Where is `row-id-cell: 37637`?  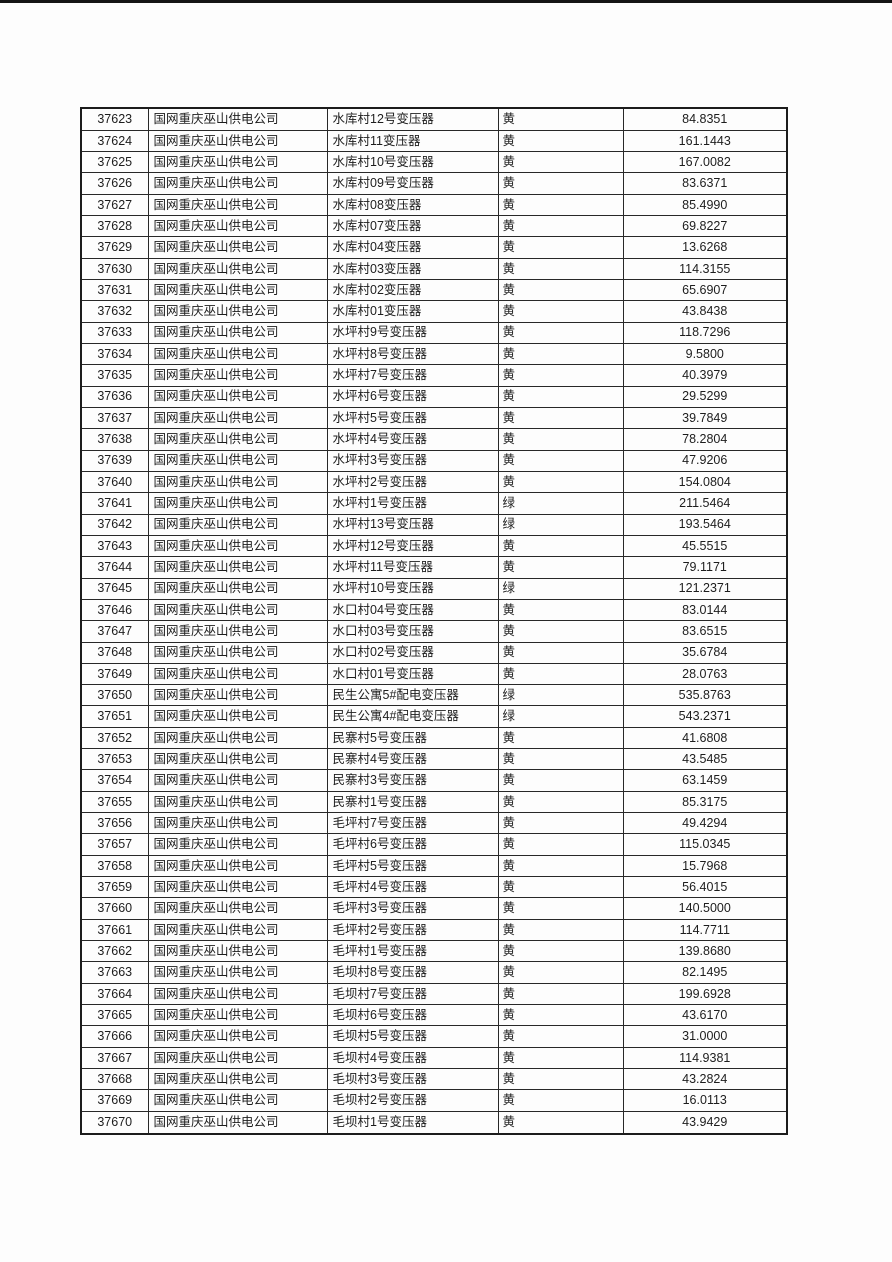 row-id-cell: 37637 is located at coordinates (114, 418).